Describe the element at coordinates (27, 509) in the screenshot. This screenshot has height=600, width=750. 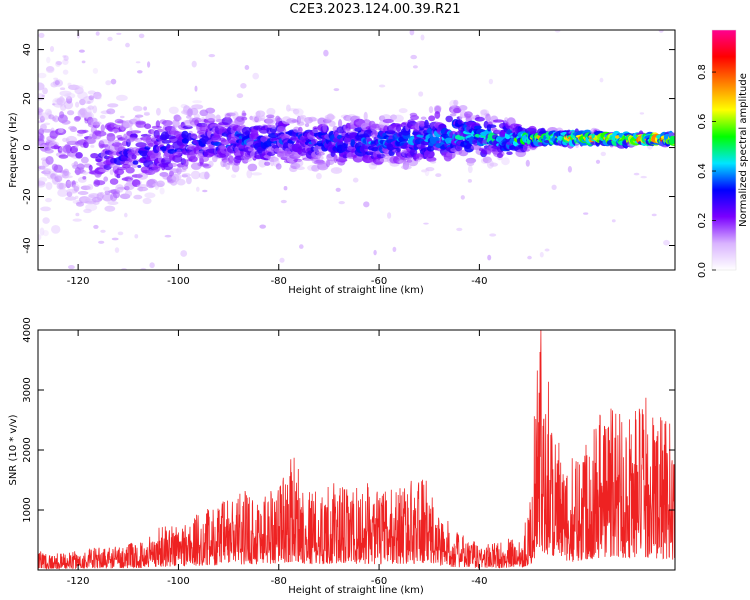
I see `snr-ytick-label: 1000` at that location.